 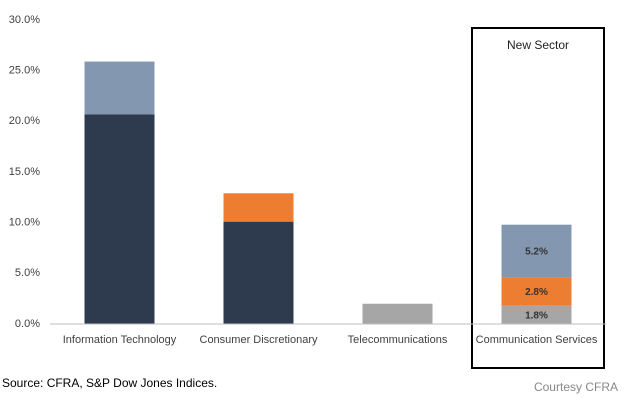 What do you see at coordinates (27, 324) in the screenshot?
I see `y-tick-label: 0.0%` at bounding box center [27, 324].